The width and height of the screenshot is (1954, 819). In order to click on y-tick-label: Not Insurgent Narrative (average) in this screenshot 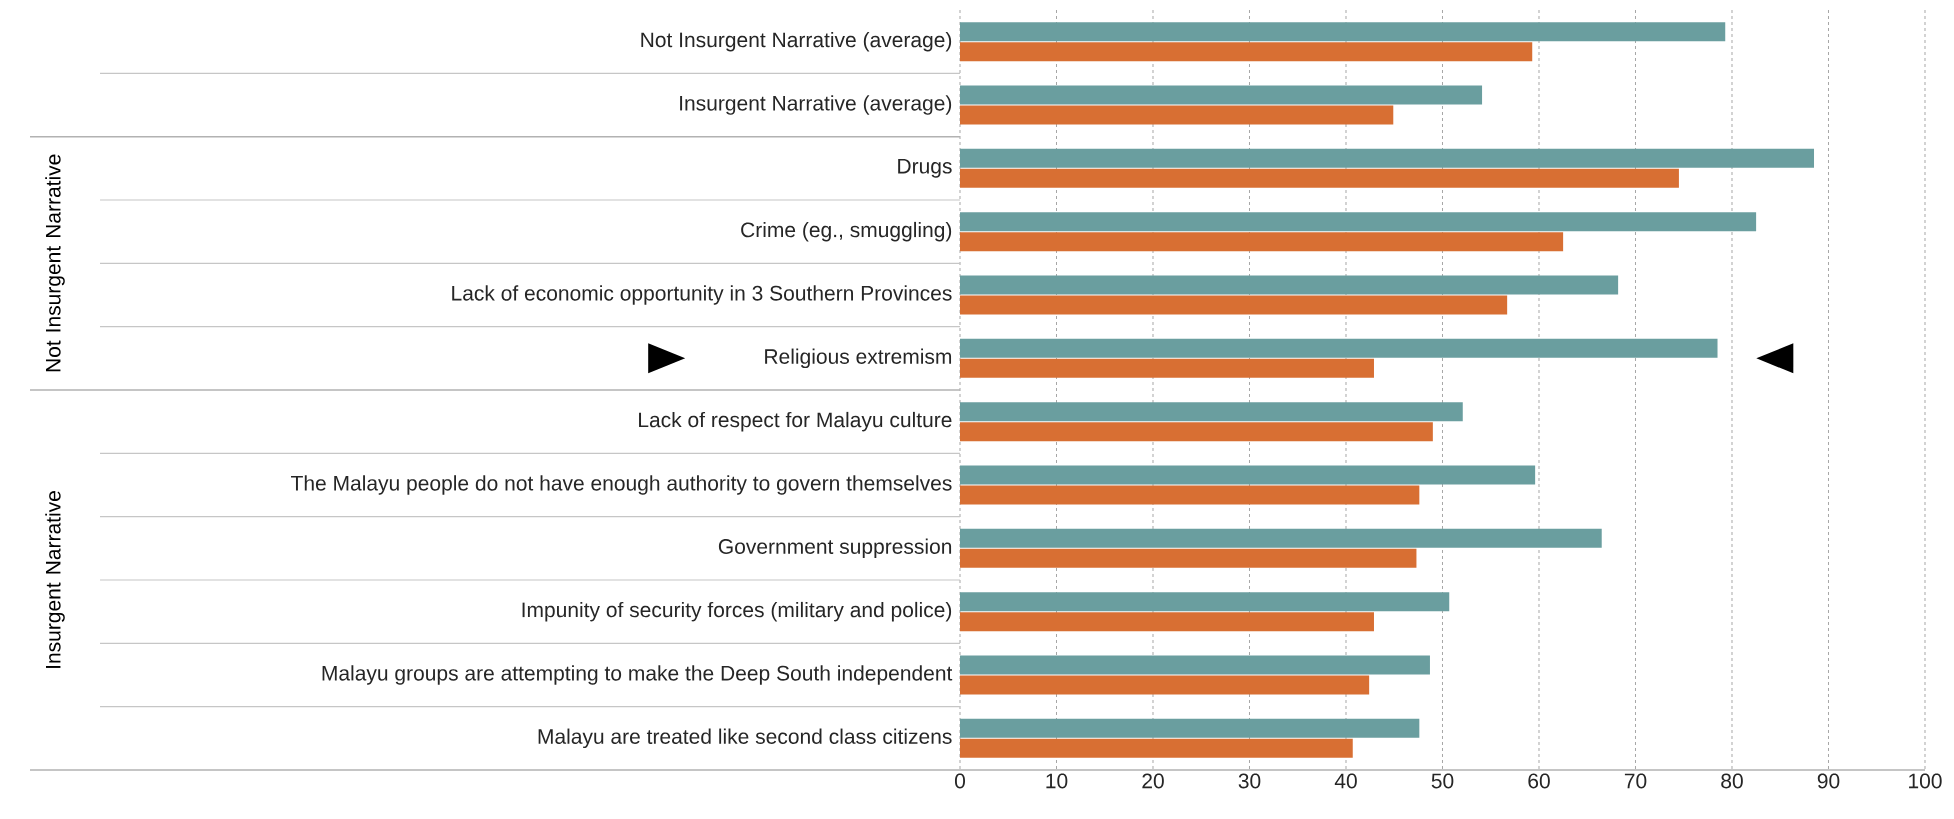, I will do `click(796, 41)`.